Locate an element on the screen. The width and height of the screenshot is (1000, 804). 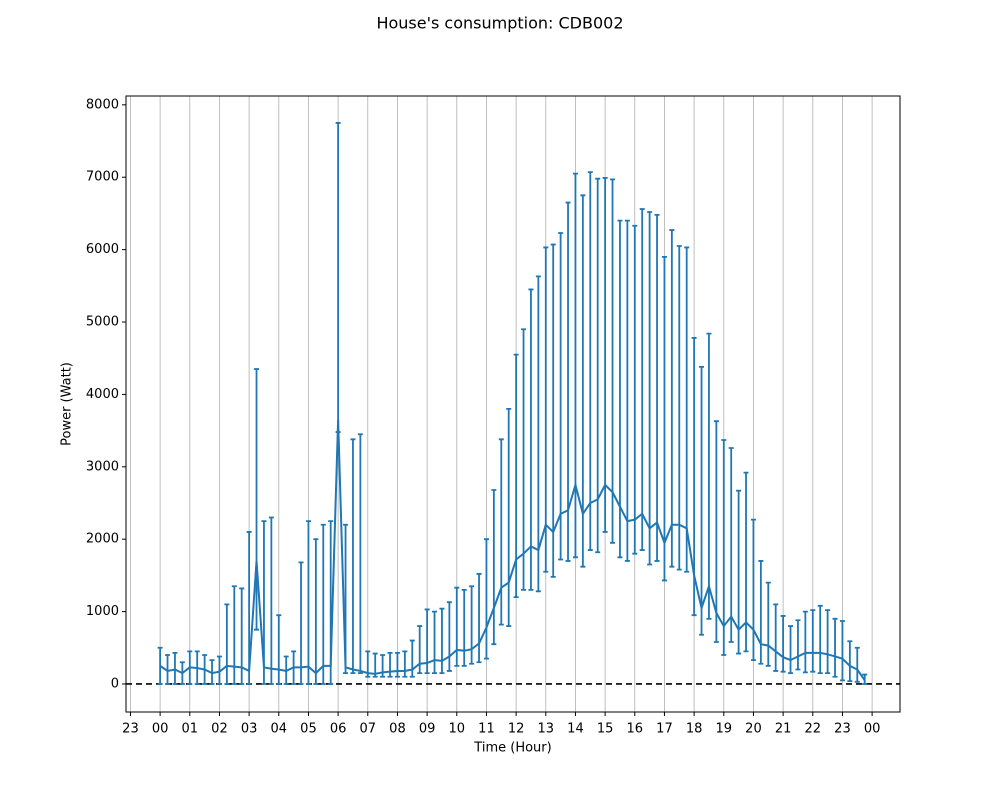
x-tick-label: 01 is located at coordinates (190, 729).